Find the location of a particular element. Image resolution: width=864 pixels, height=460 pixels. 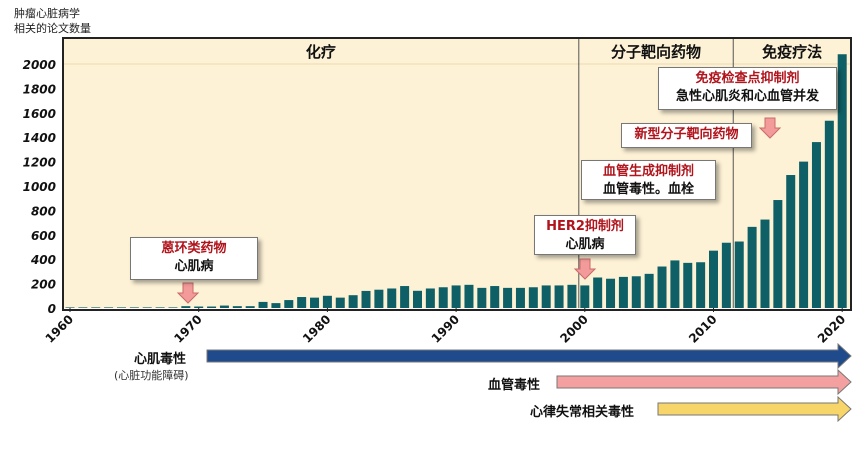

bar-1993 is located at coordinates (495, 297).